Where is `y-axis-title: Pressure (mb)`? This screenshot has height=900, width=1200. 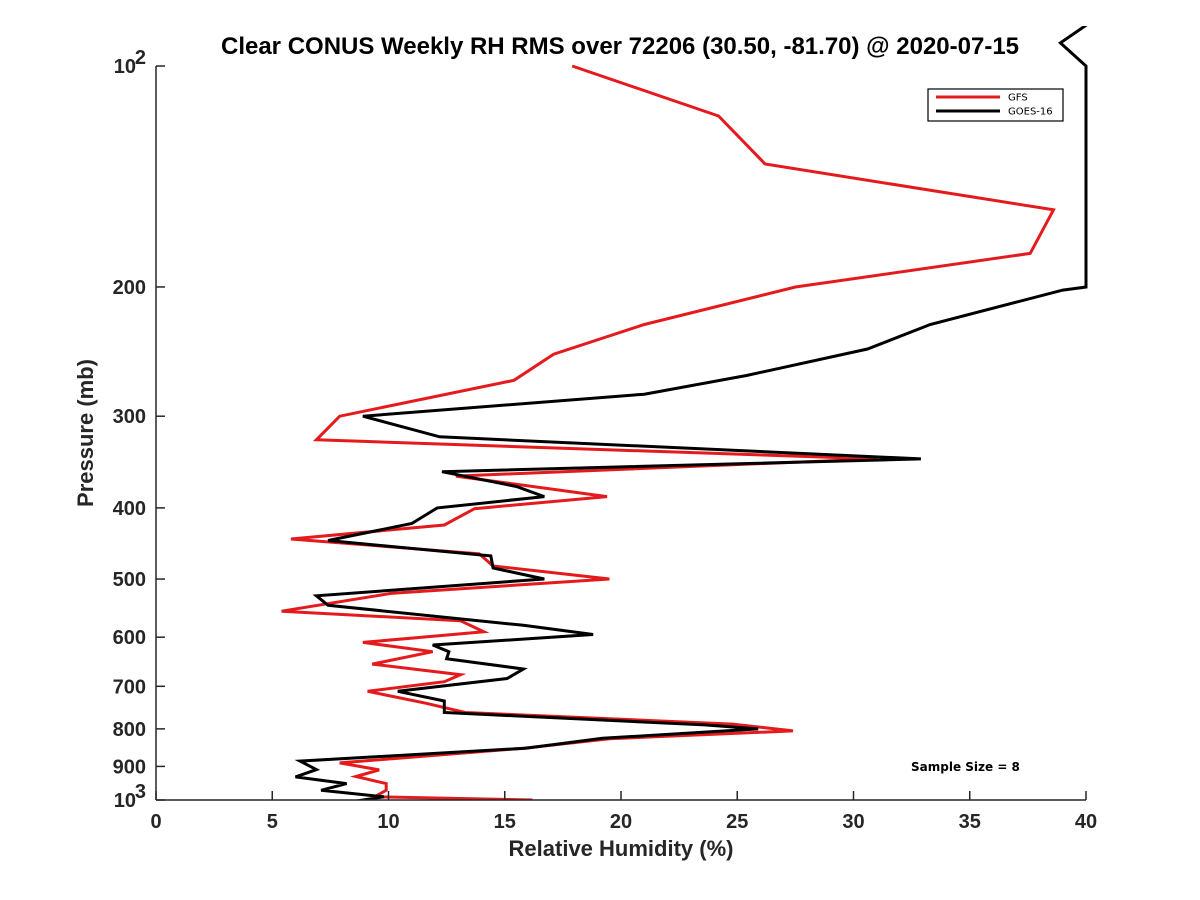 y-axis-title: Pressure (mb) is located at coordinates (85, 433).